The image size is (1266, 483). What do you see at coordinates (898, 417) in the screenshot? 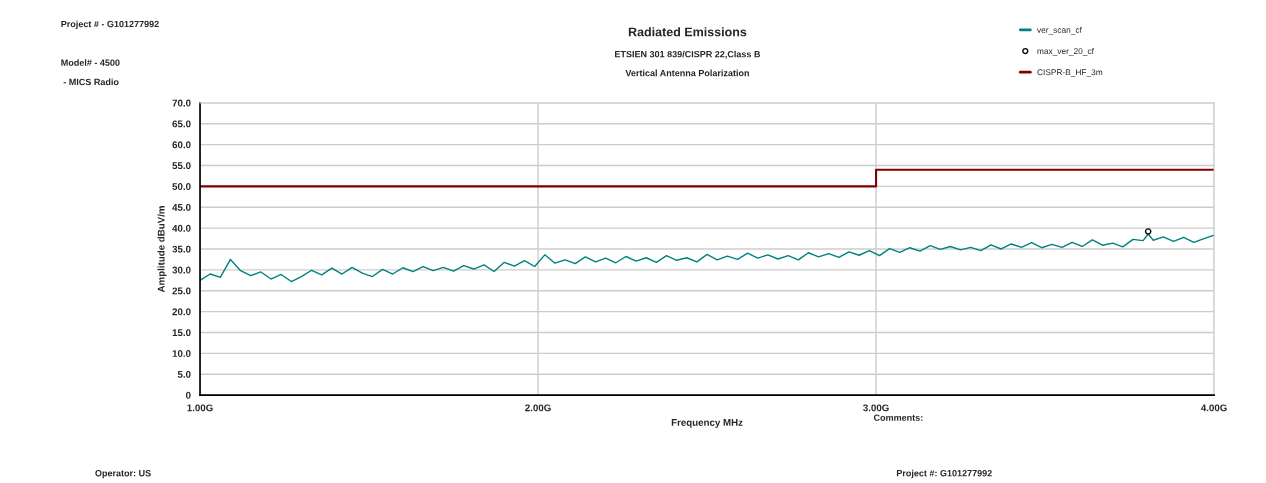
I see `text: Comments:` at bounding box center [898, 417].